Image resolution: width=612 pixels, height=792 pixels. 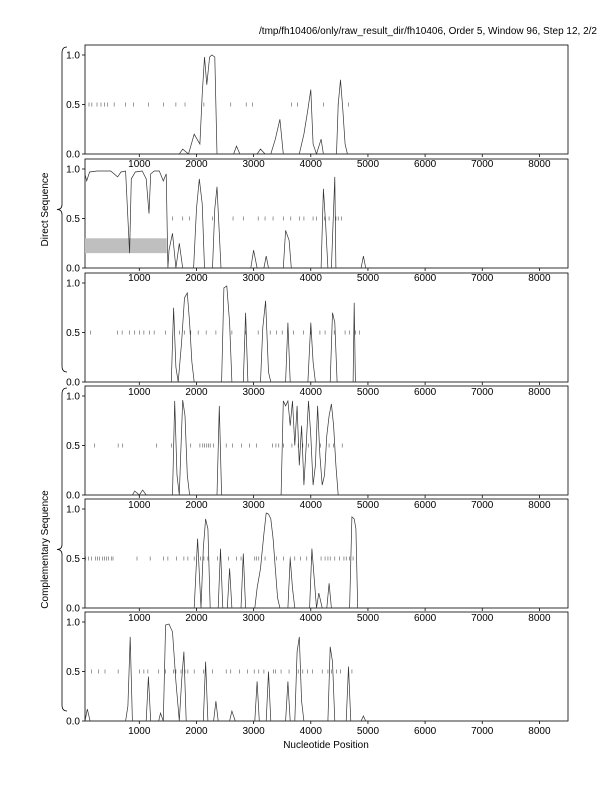 I want to click on highlight-band, so click(x=126, y=246).